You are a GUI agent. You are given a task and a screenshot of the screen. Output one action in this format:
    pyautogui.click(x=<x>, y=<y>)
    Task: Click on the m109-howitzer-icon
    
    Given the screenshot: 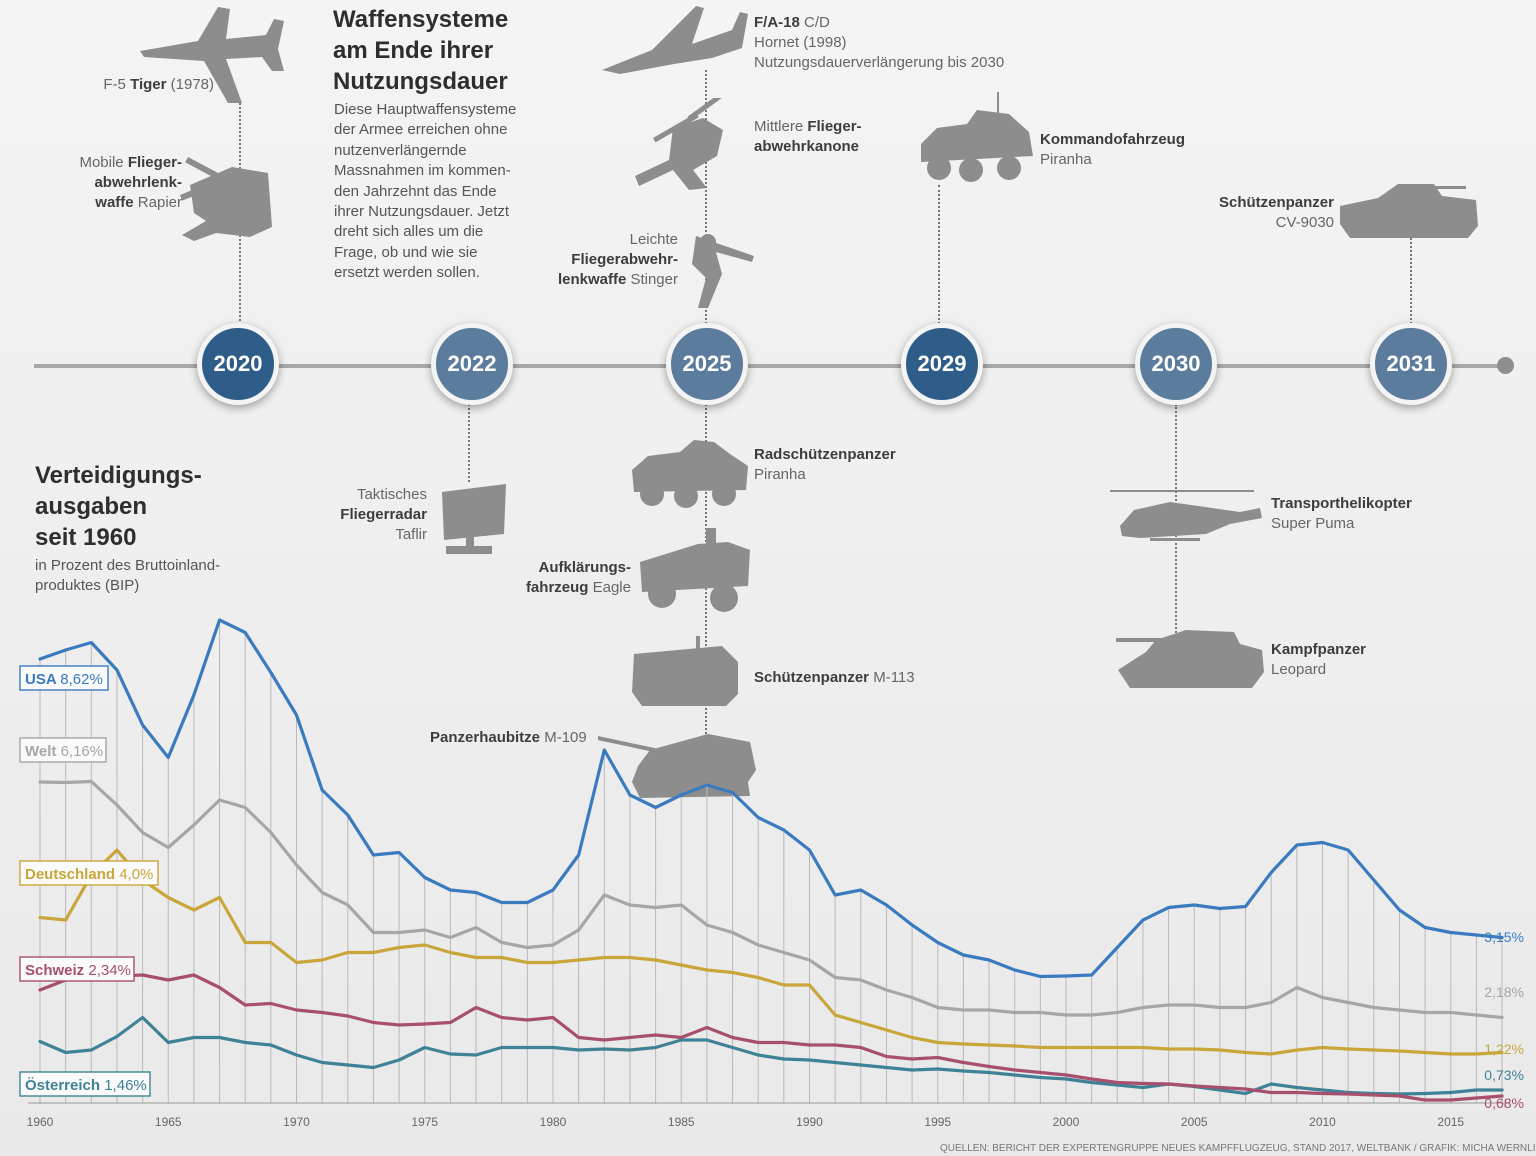 What is the action you would take?
    pyautogui.click(x=677, y=766)
    